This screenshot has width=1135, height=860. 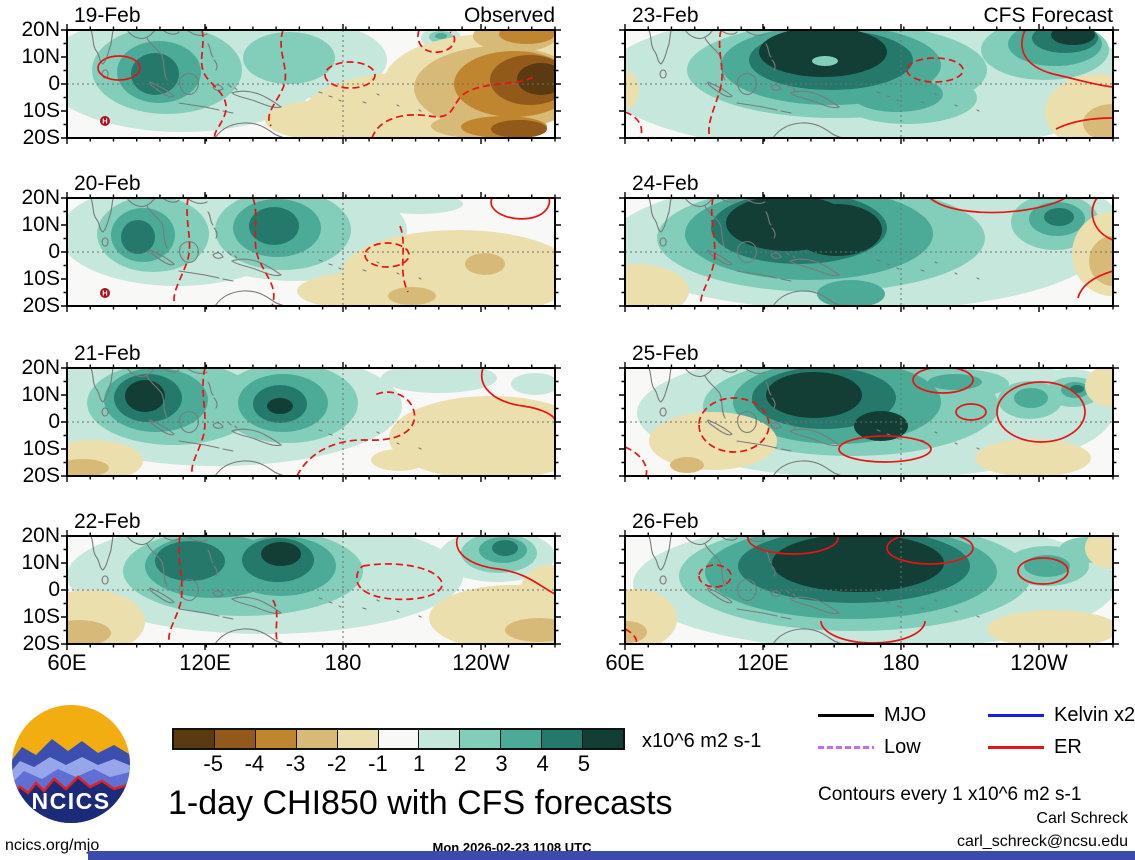 What do you see at coordinates (295, 763) in the screenshot?
I see `colorbar-tick-label: -3` at bounding box center [295, 763].